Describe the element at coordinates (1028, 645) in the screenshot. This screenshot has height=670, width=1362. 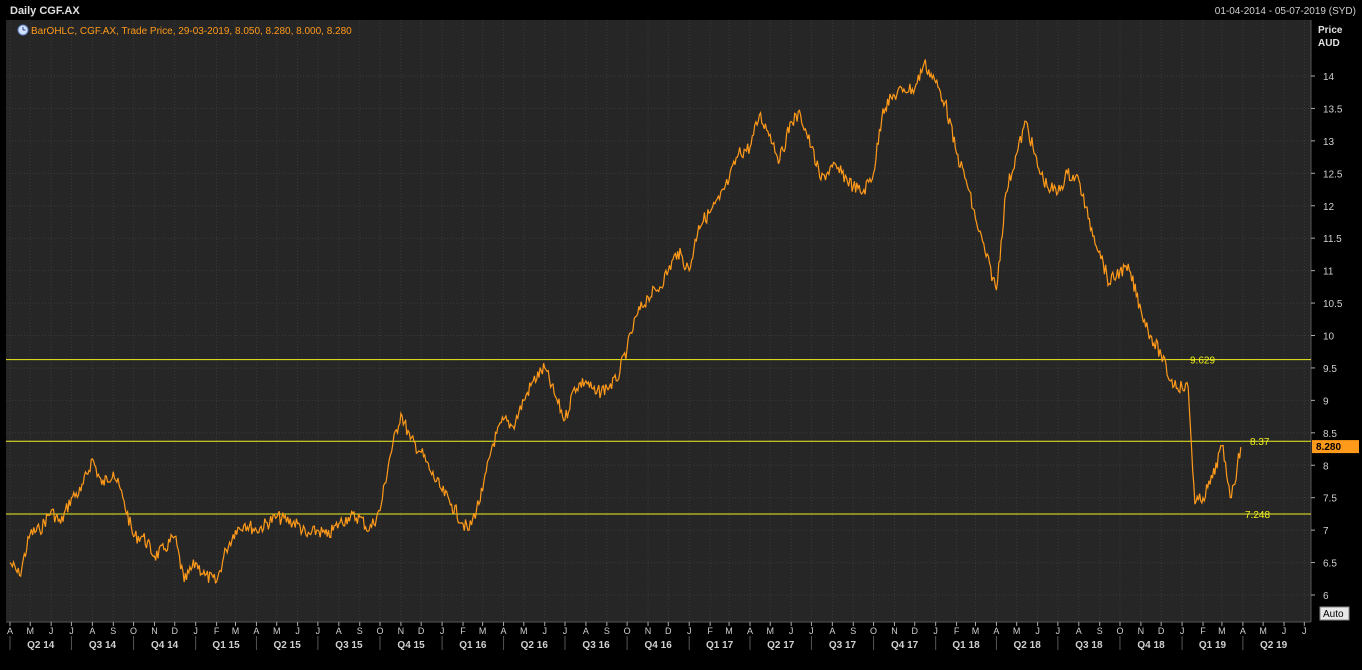
I see `x-quarter-label: Q2 18` at that location.